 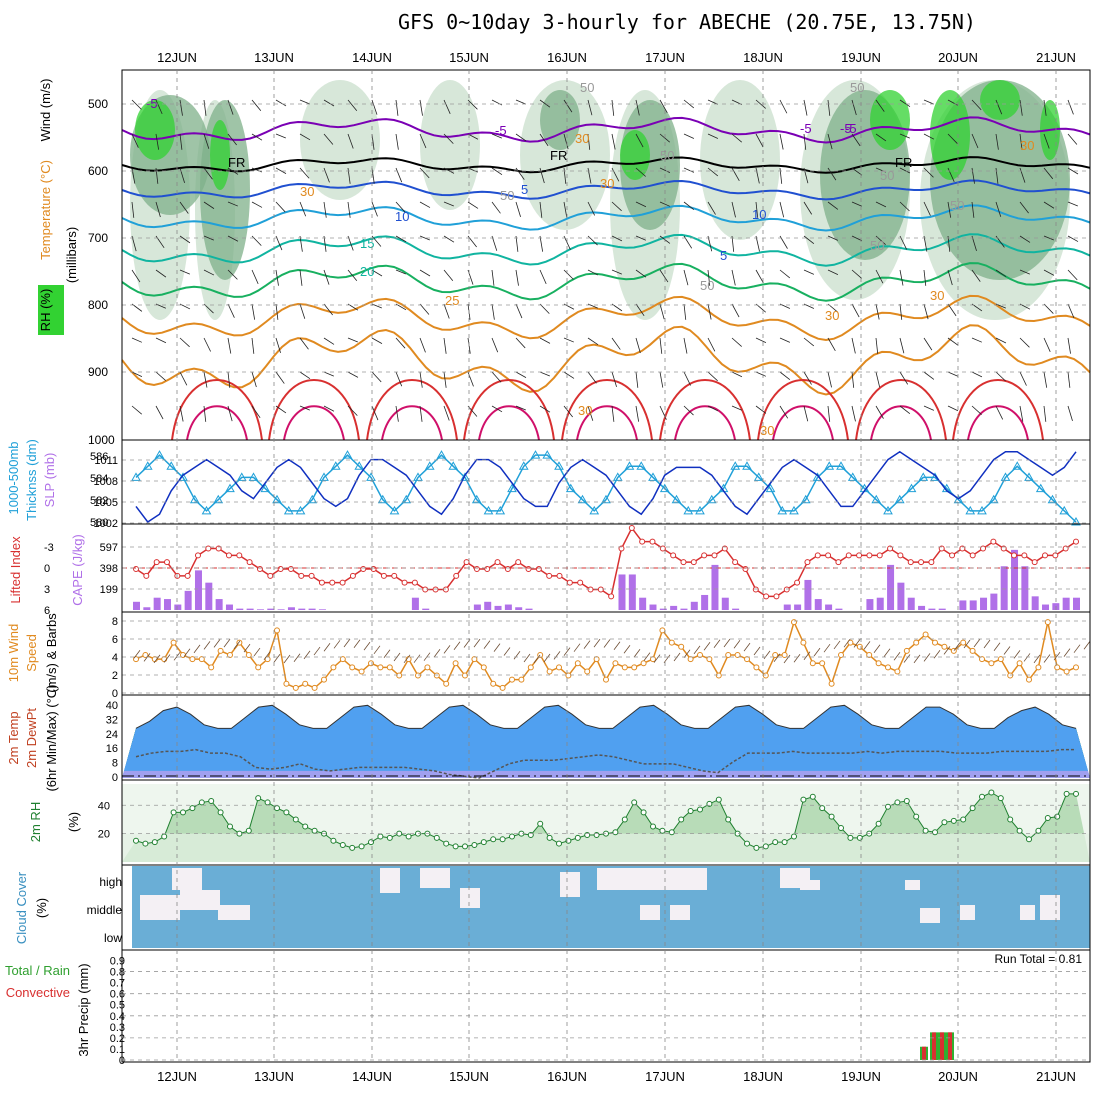 I want to click on slp-tick-label: 1008, so click(x=106, y=482).